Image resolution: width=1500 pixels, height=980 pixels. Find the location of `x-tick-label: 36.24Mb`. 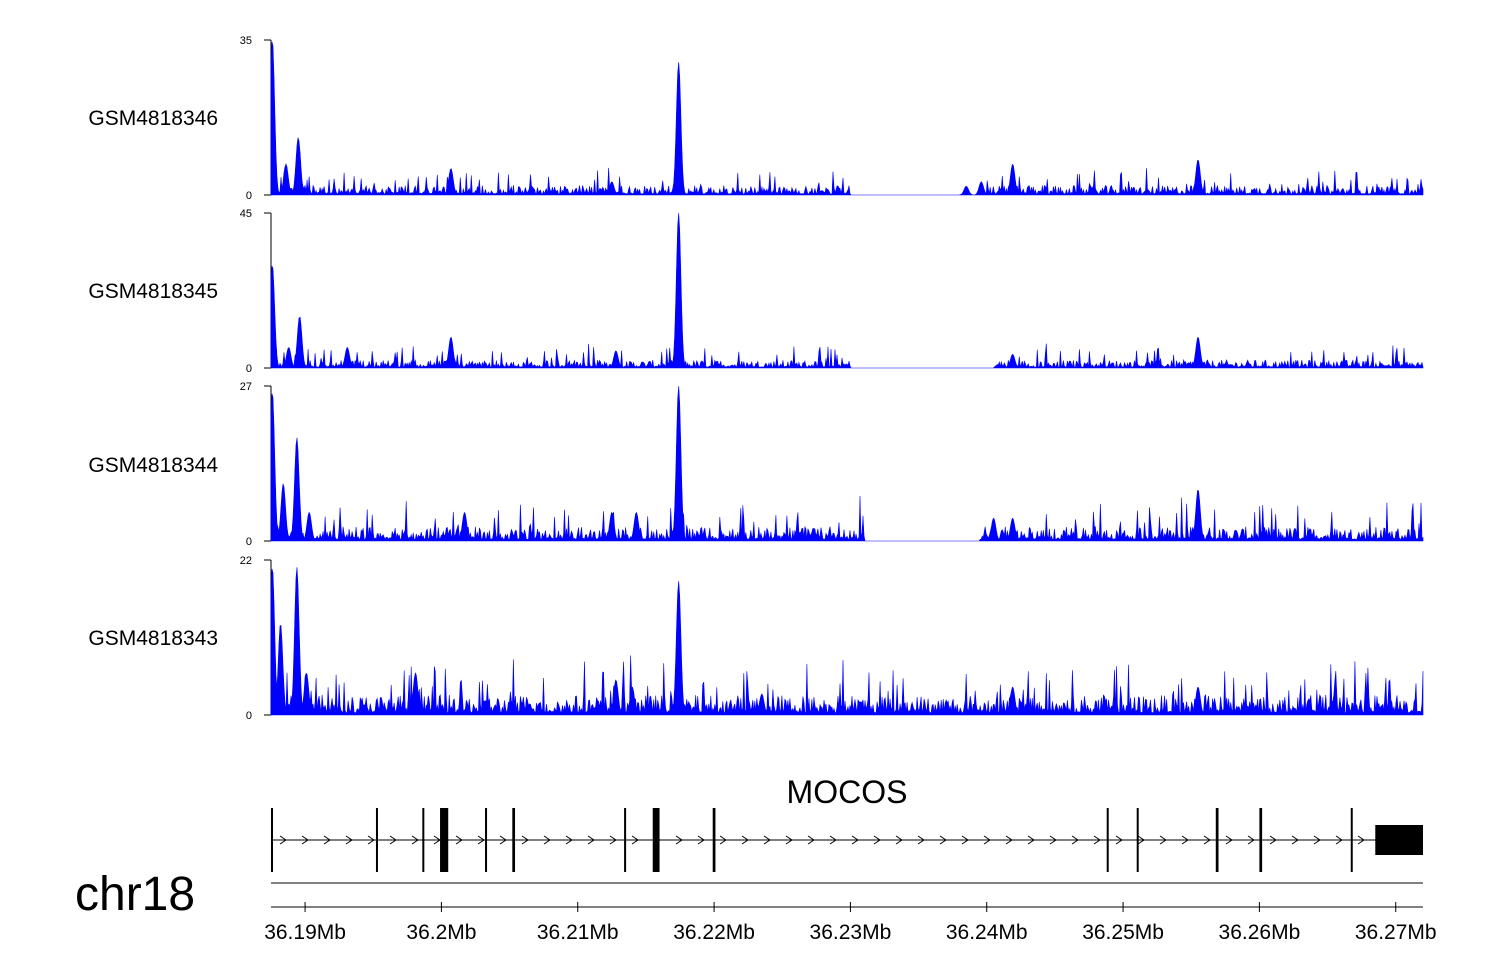

x-tick-label: 36.24Mb is located at coordinates (987, 932).